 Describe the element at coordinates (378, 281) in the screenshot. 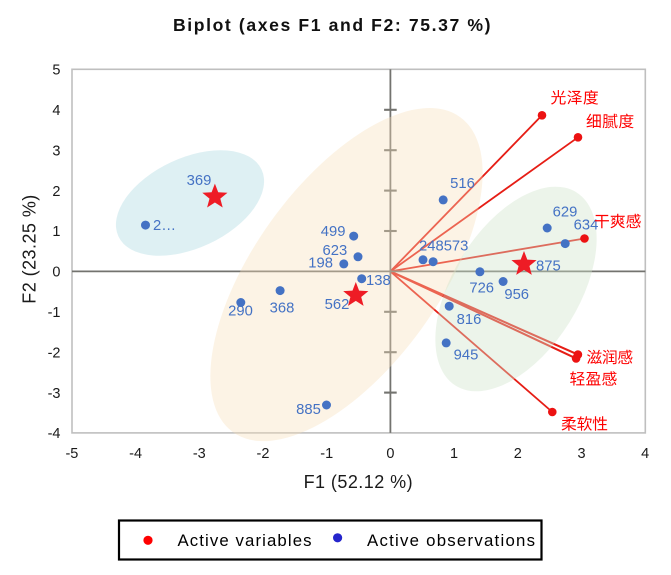

I see `svg-text: 138` at that location.